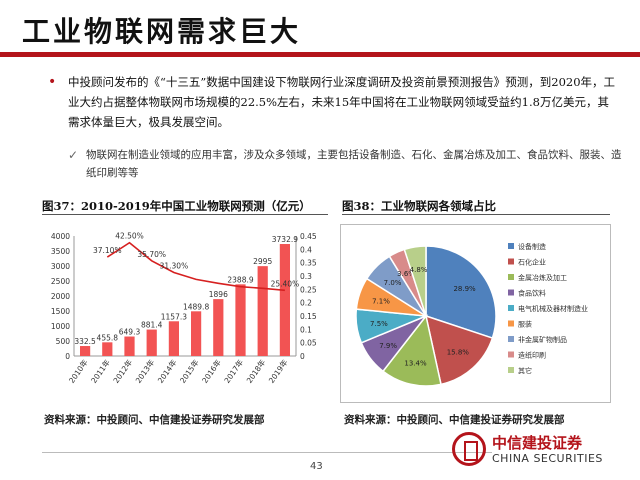  Describe the element at coordinates (162, 31) in the screenshot. I see `page-title: 工业物联网需求巨大` at that location.